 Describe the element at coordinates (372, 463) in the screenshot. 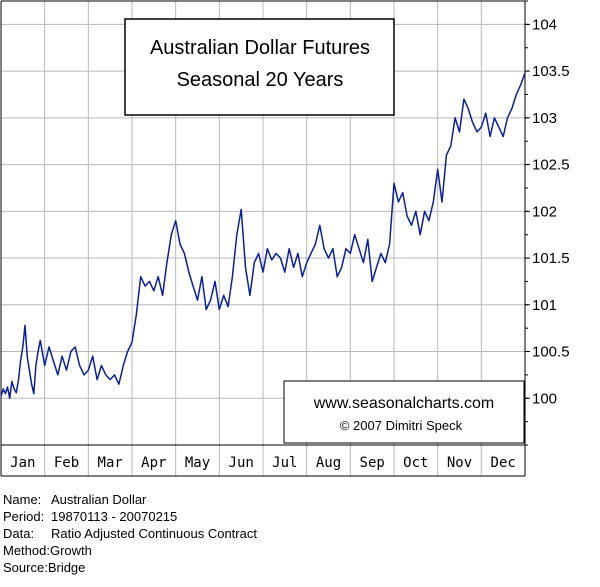

I see `x-tick-label: Sep` at that location.